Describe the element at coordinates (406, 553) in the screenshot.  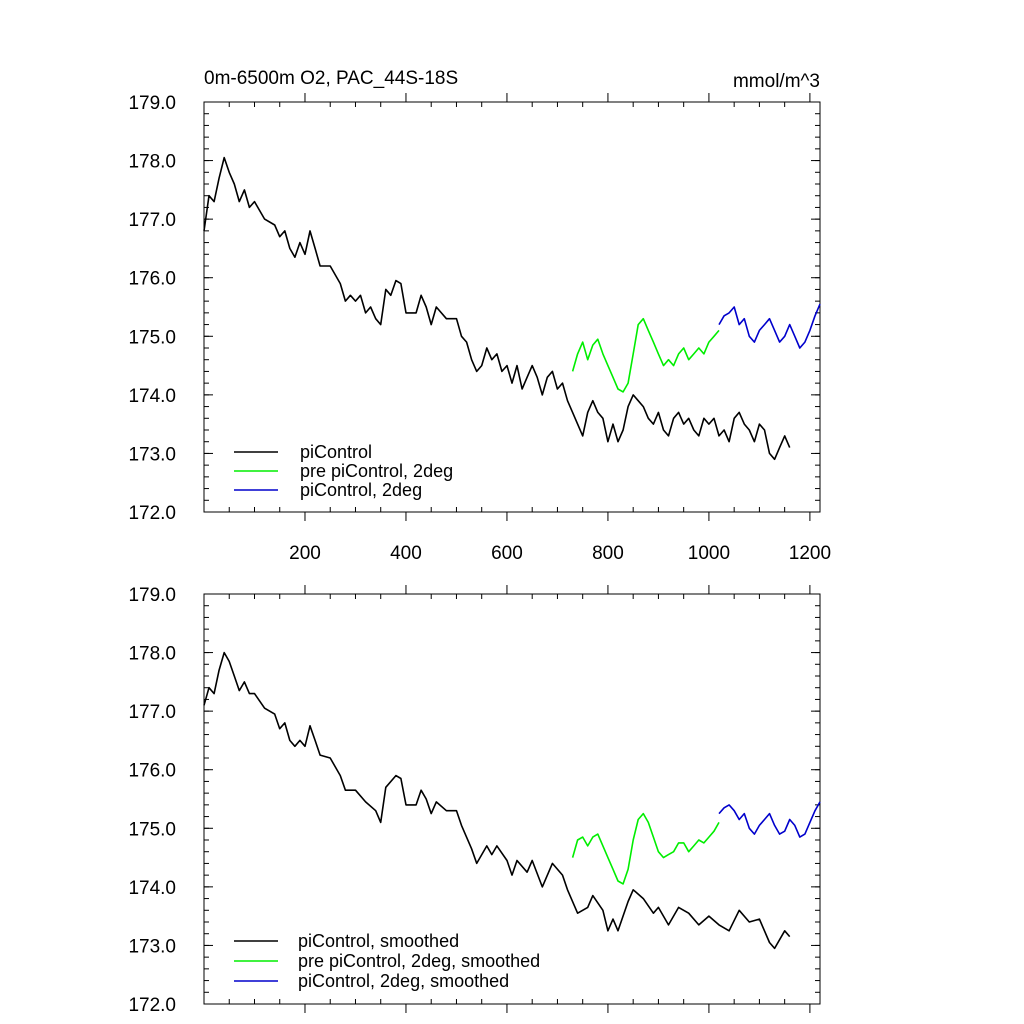
I see `x-tick-label: 400` at that location.